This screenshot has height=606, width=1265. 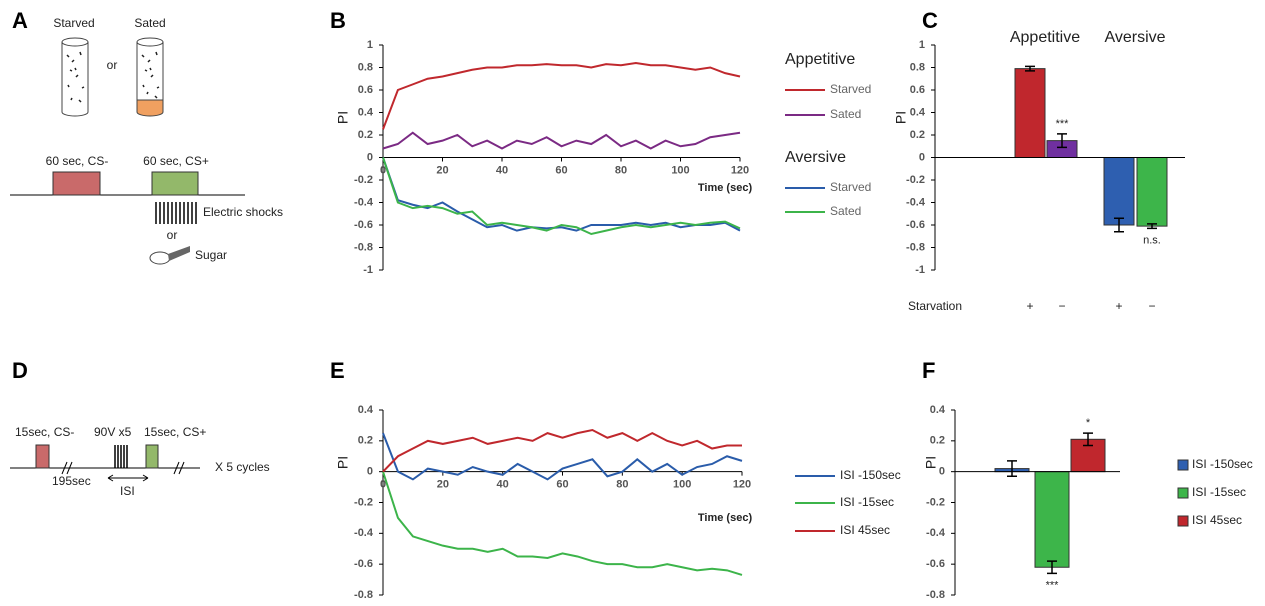 I want to click on x-tick-label: 60, so click(x=561, y=170).